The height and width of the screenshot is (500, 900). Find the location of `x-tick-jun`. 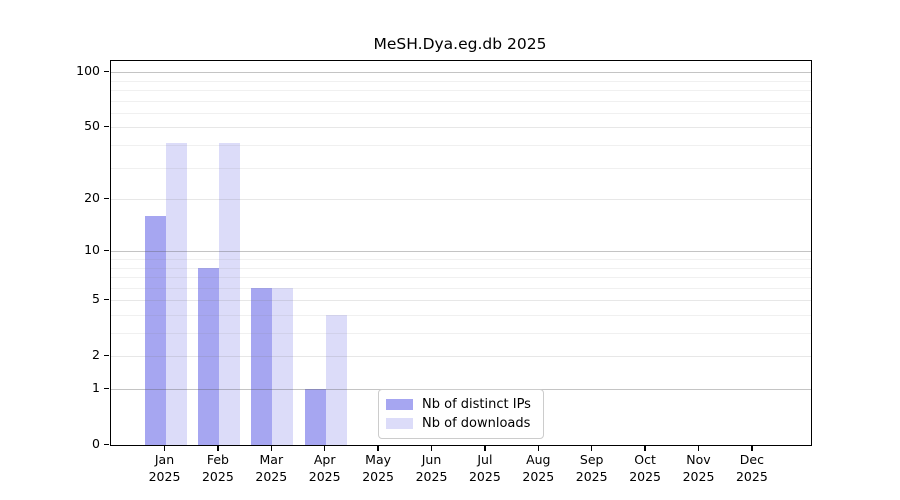

x-tick-jun is located at coordinates (431, 448).